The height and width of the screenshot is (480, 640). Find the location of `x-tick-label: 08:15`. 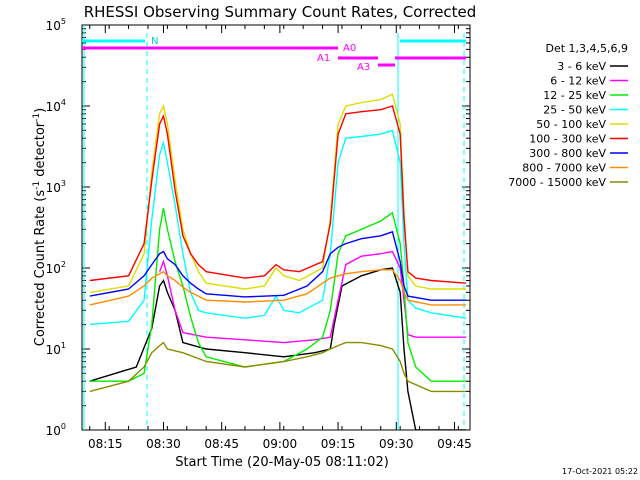

x-tick-label: 08:15 is located at coordinates (105, 444).